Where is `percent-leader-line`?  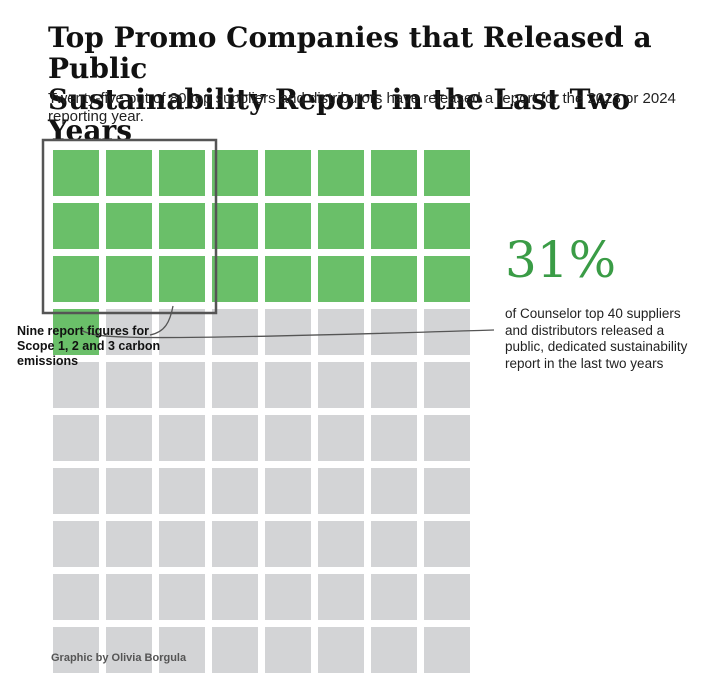
percent-leader-line is located at coordinates (287, 334).